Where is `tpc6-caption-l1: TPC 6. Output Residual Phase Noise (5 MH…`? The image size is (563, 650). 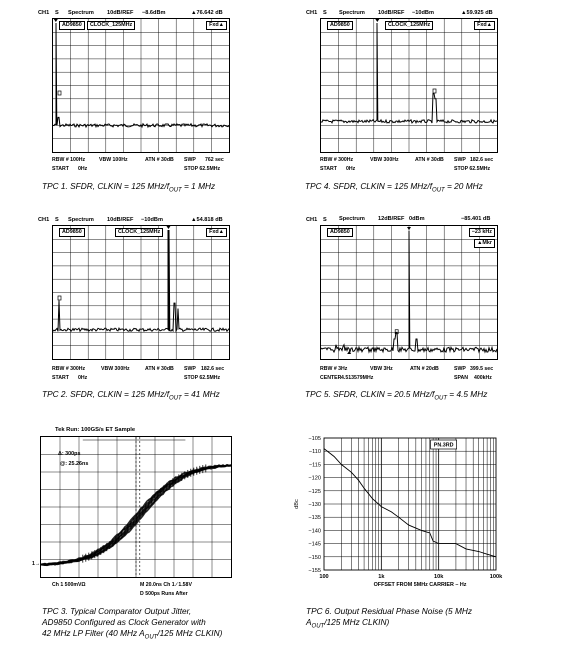
tpc6-caption-l1: TPC 6. Output Residual Phase Noise (5 MH… is located at coordinates (389, 611).